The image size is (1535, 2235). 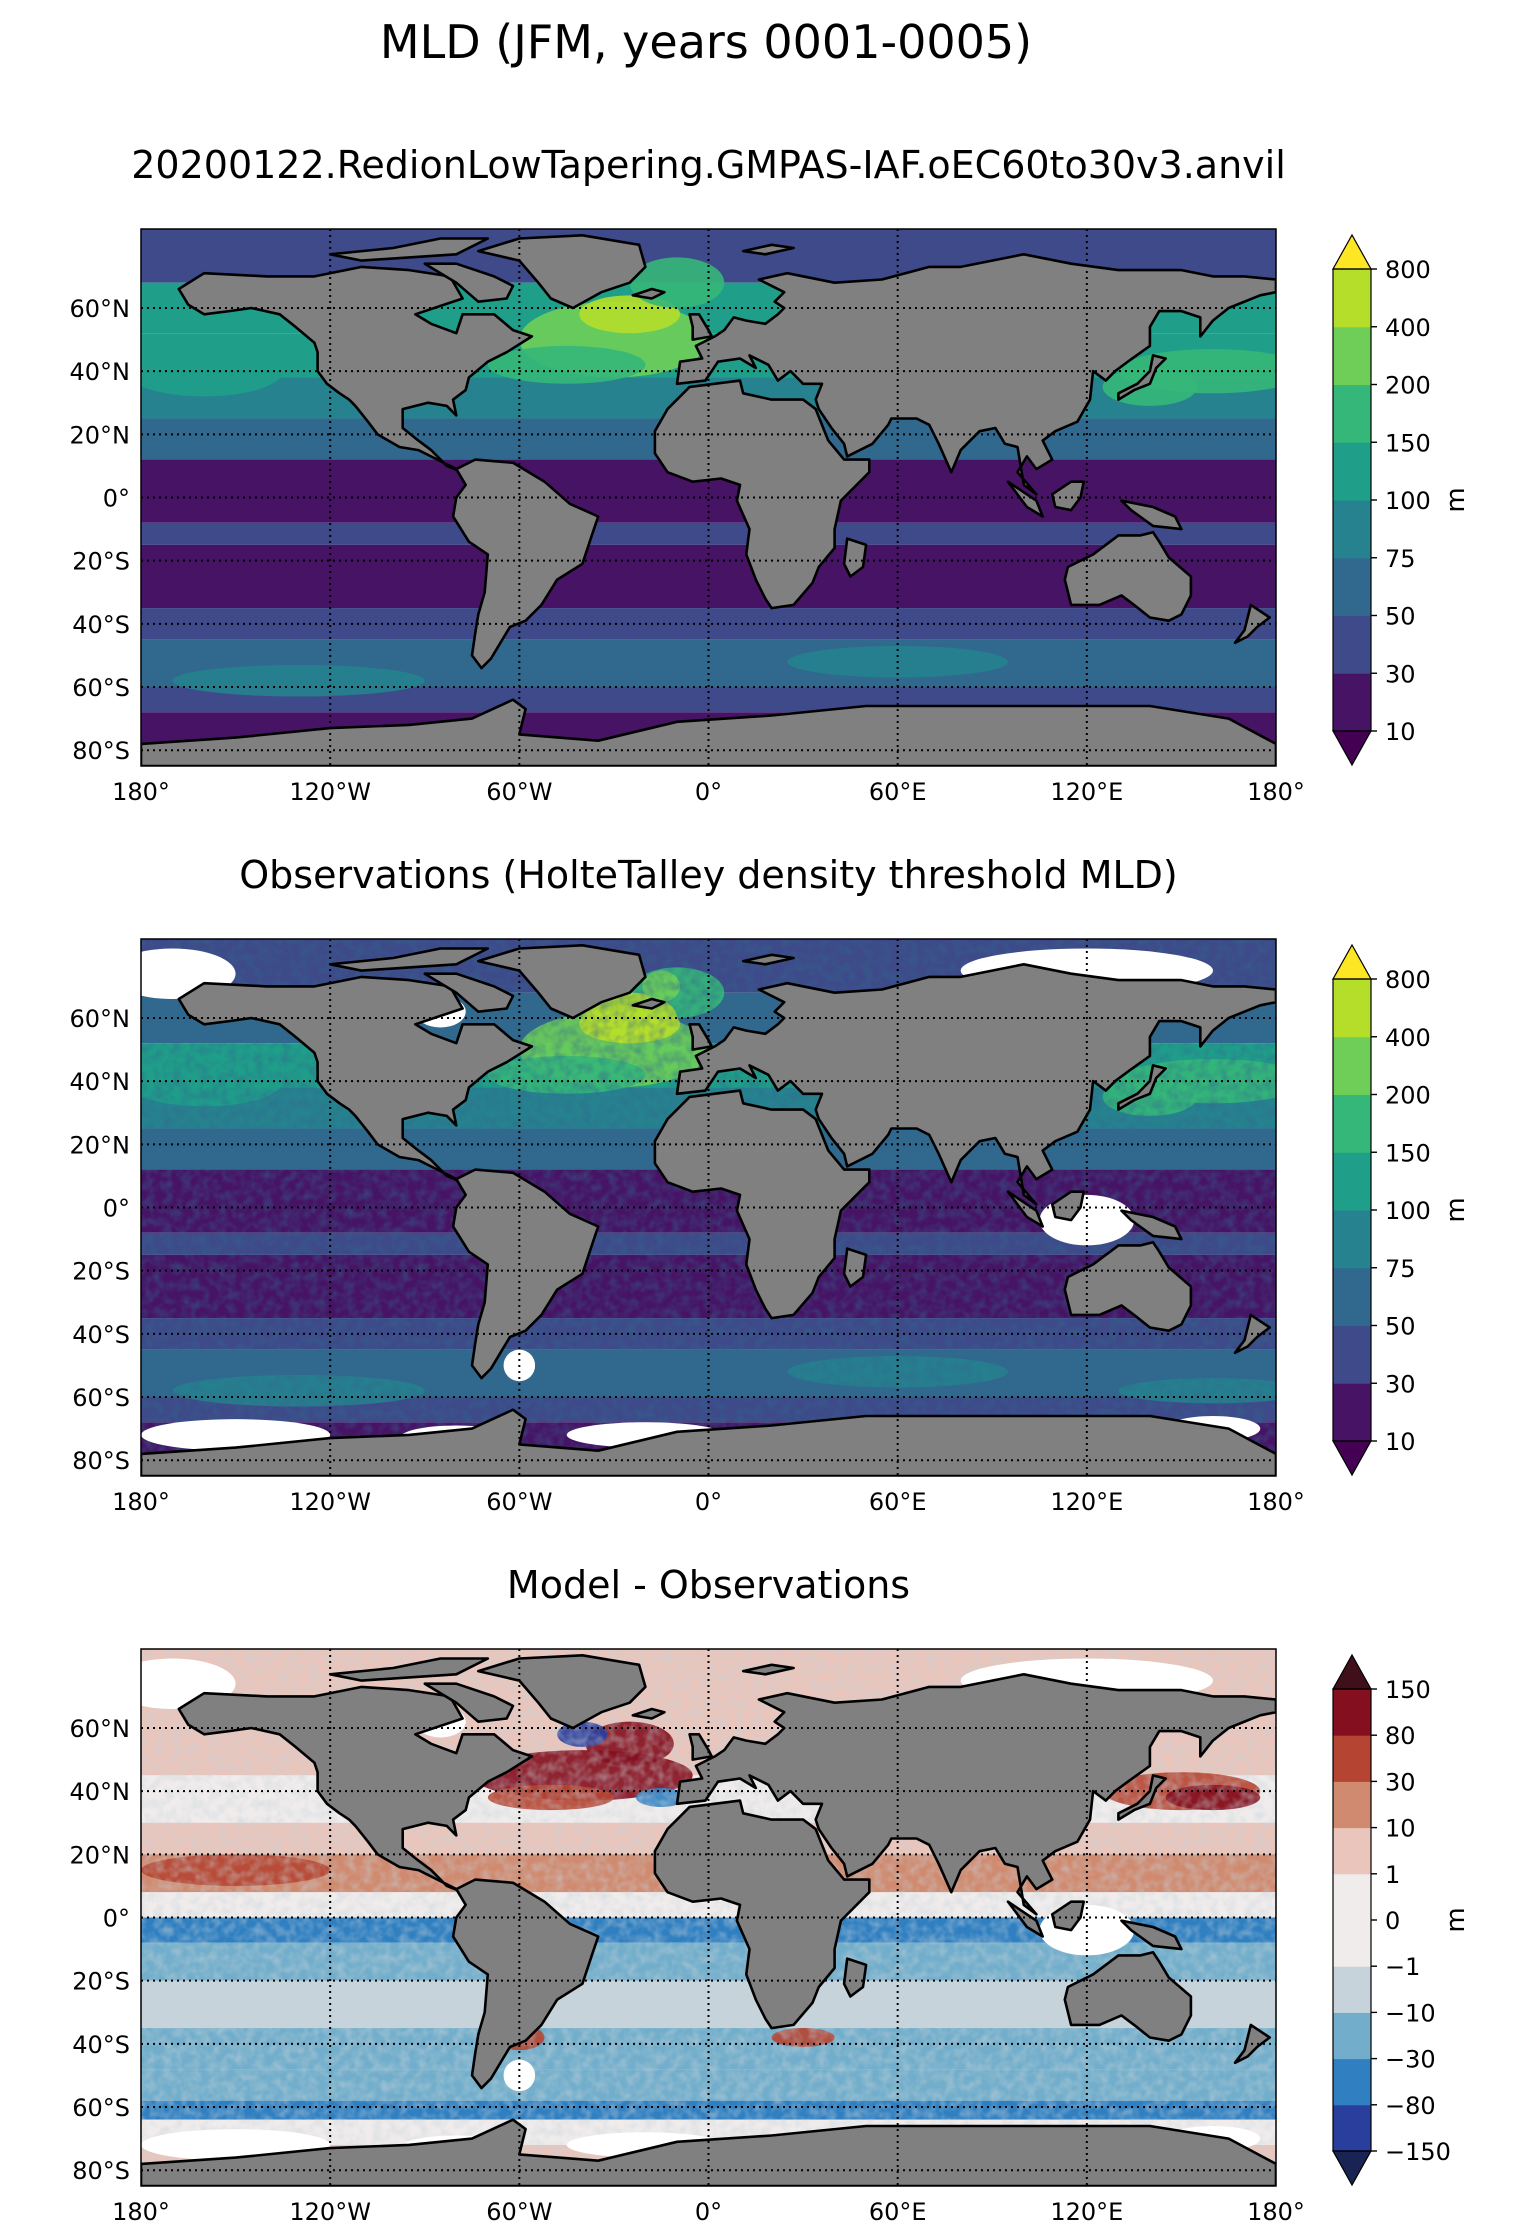 I want to click on colorbar-tick-label: 30, so click(x=1400, y=1782).